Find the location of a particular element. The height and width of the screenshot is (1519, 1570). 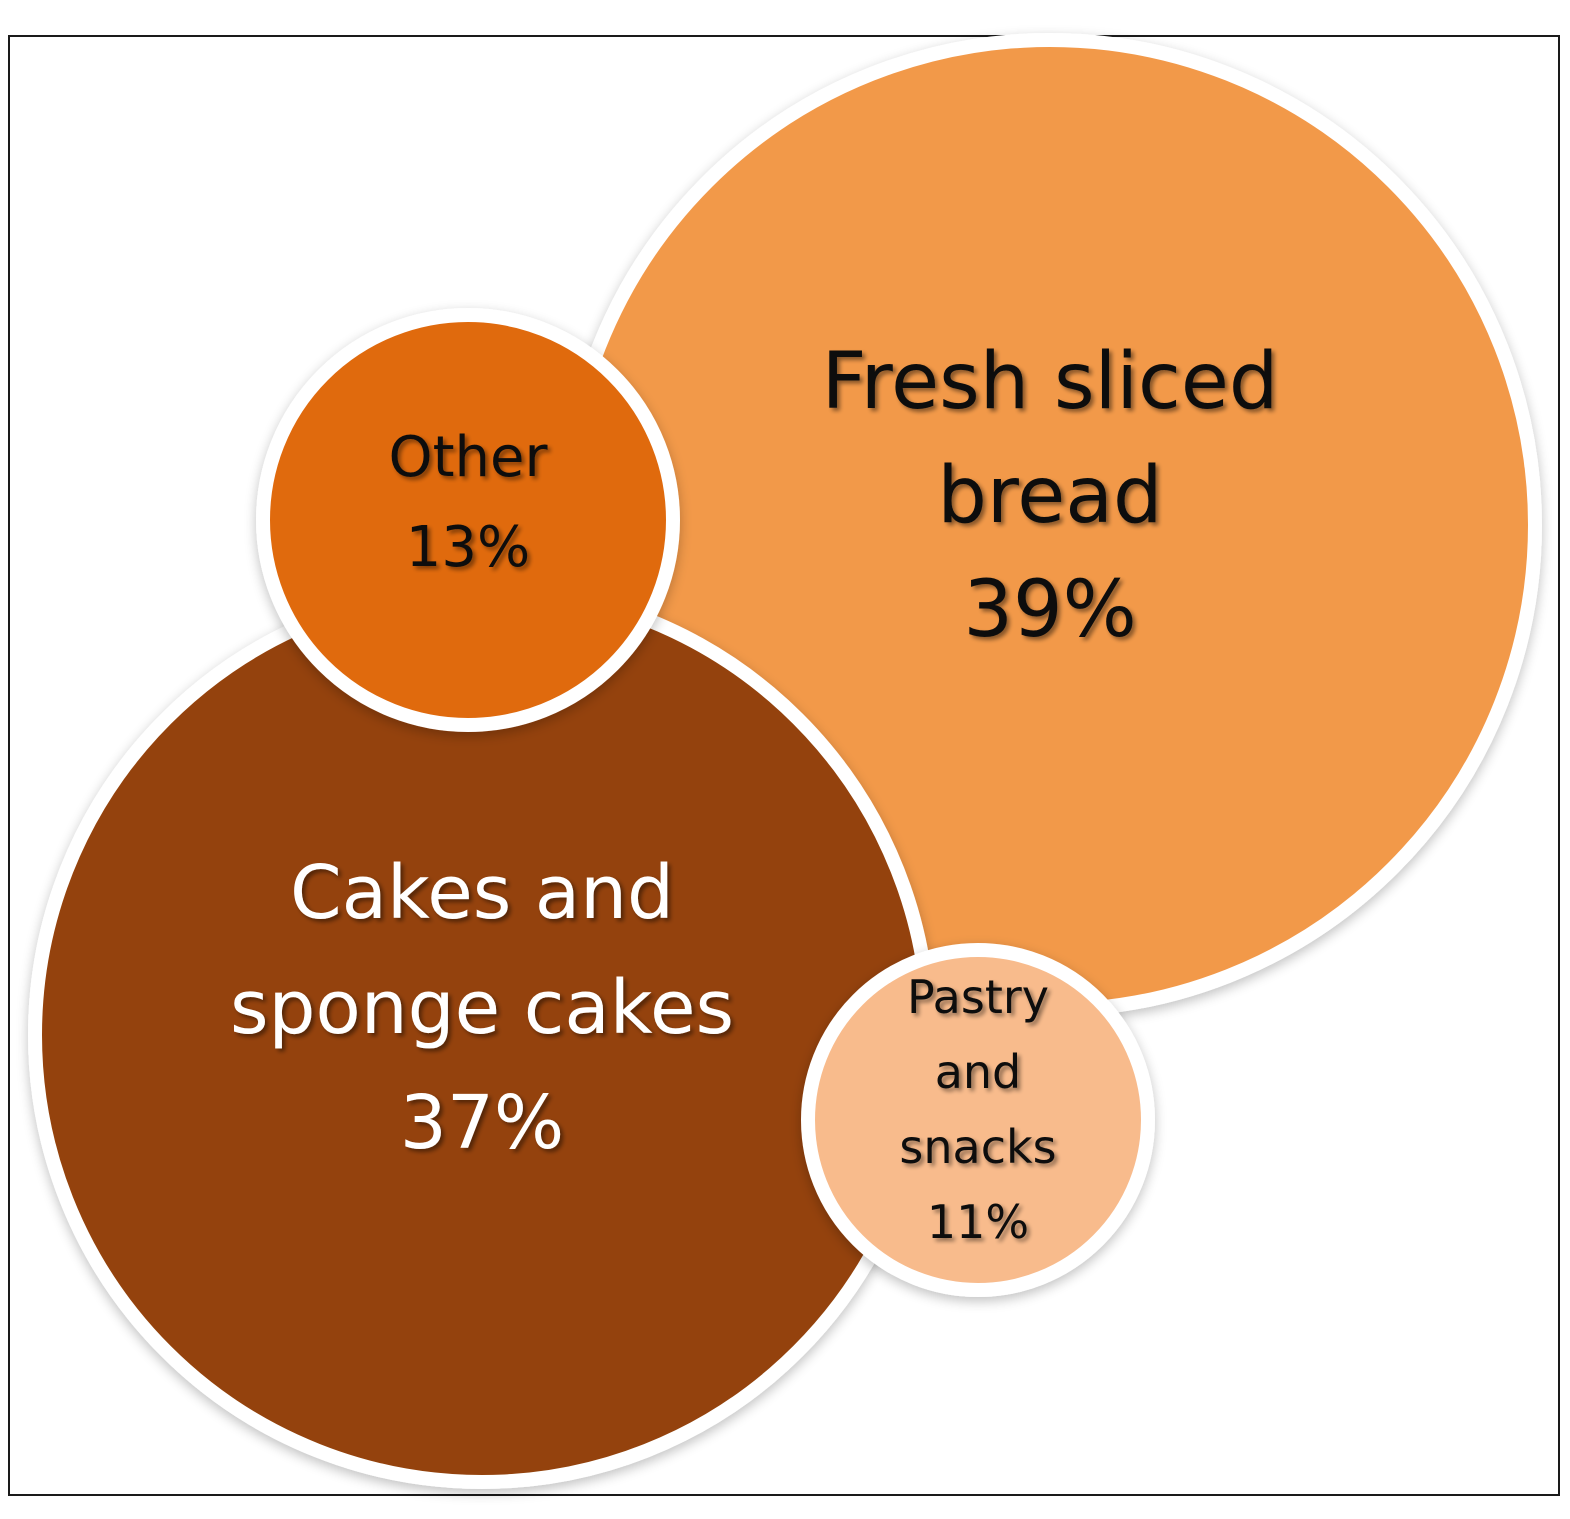

bubble-fresh-value-label: 39% is located at coordinates (1049, 610).